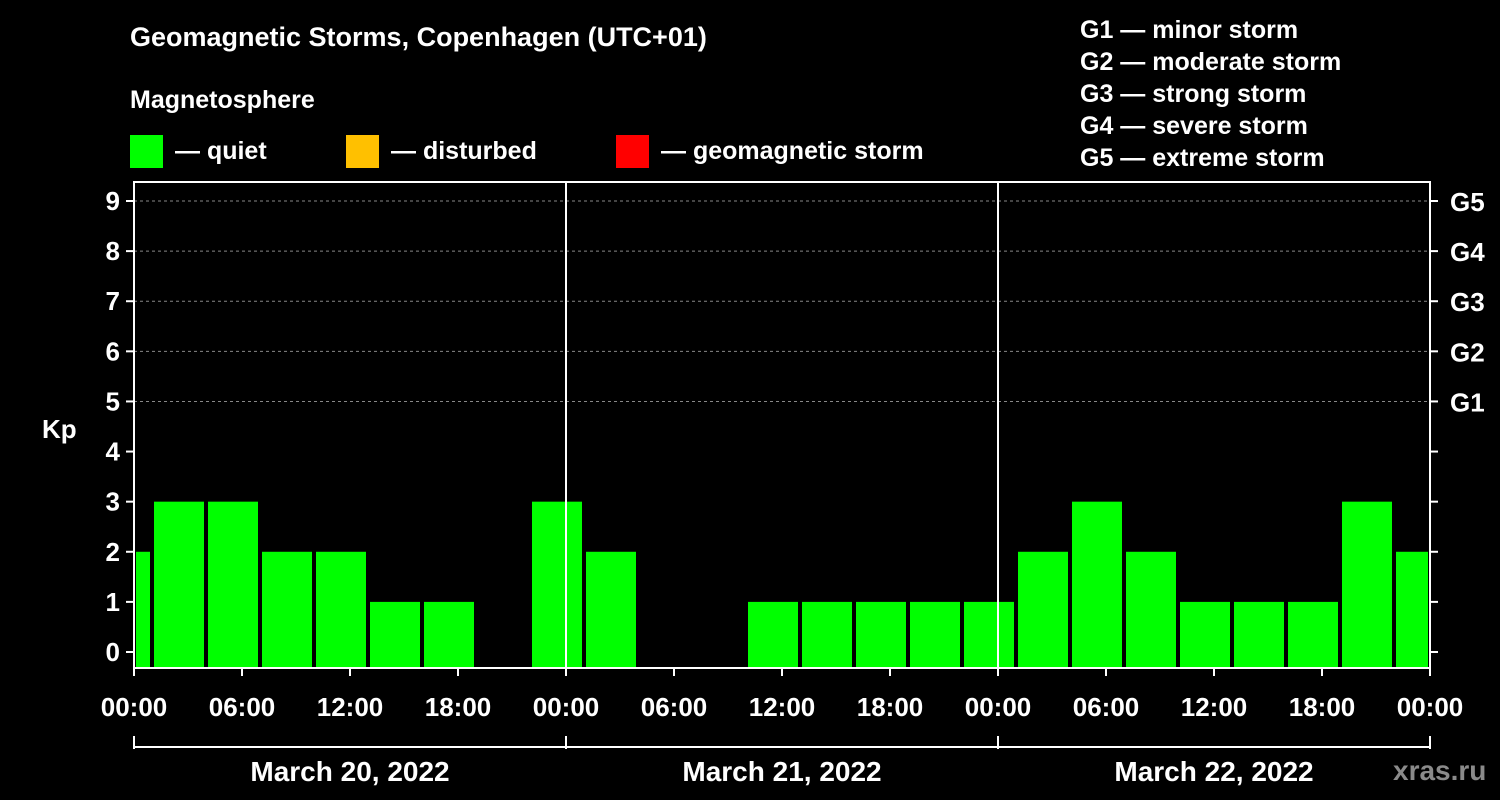 The width and height of the screenshot is (1500, 800). What do you see at coordinates (113, 351) in the screenshot?
I see `y-tick-label: 6` at bounding box center [113, 351].